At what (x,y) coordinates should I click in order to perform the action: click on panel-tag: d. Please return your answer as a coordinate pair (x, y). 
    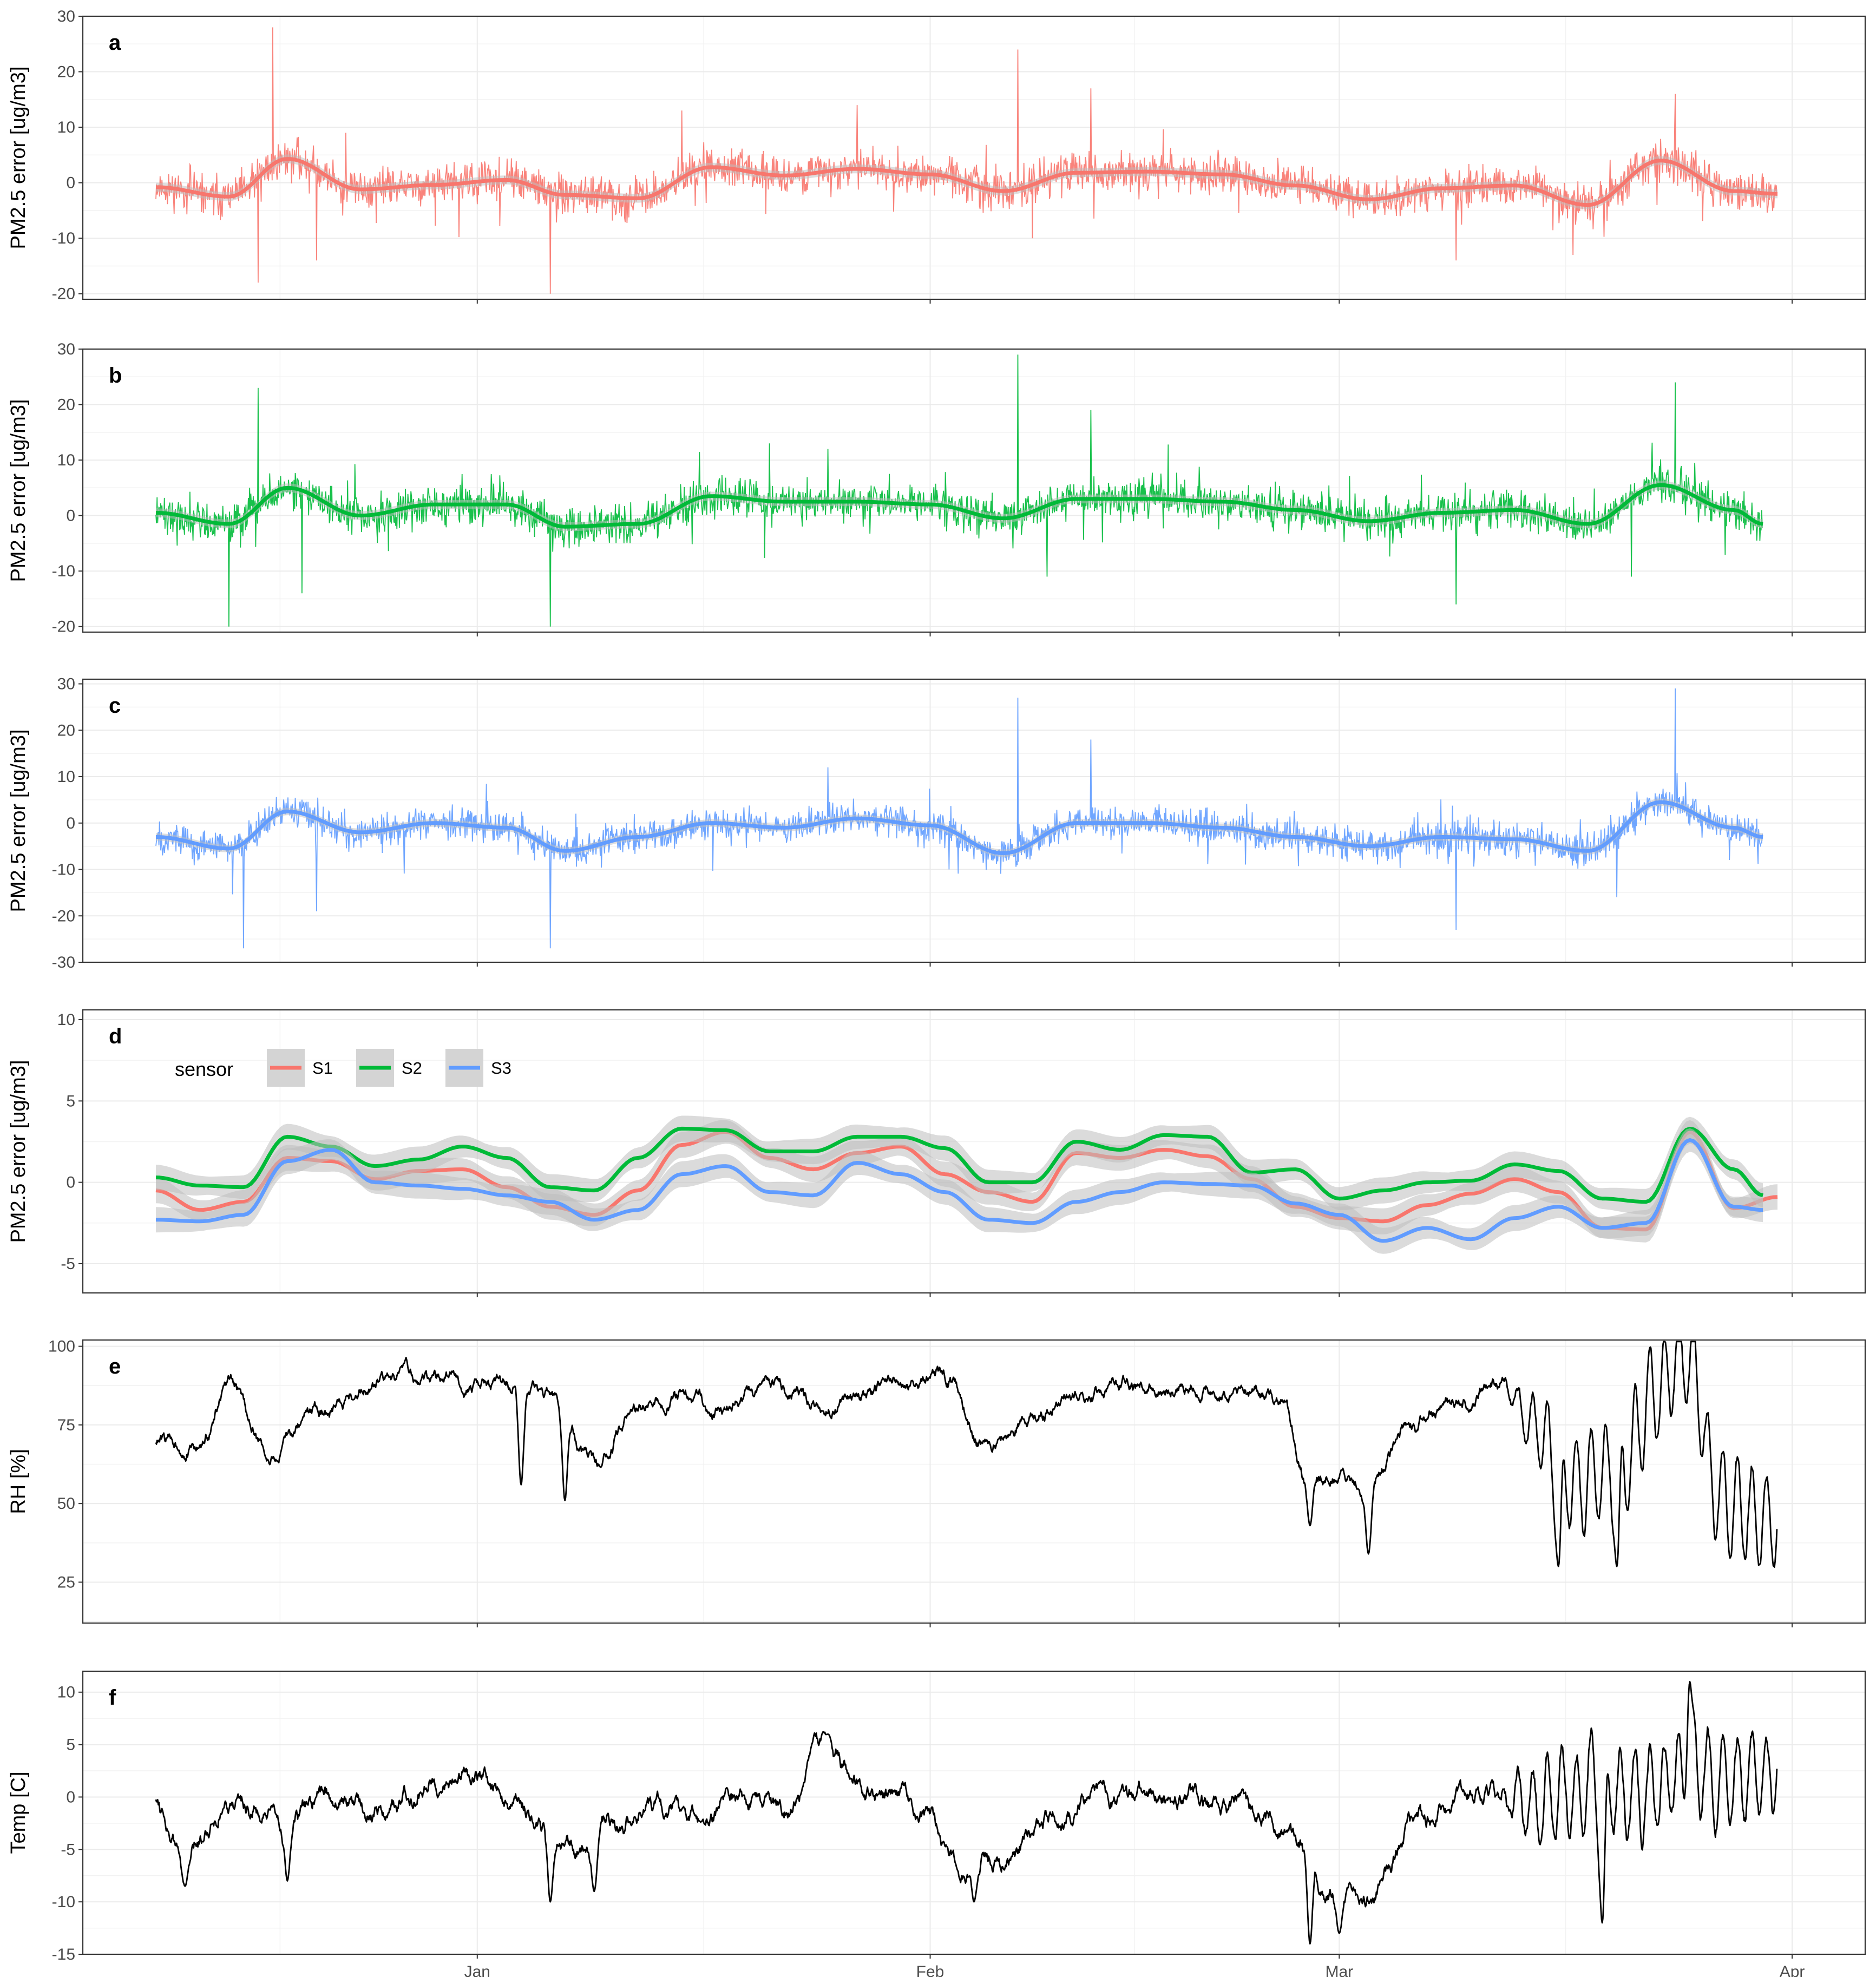
    Looking at the image, I should click on (115, 1036).